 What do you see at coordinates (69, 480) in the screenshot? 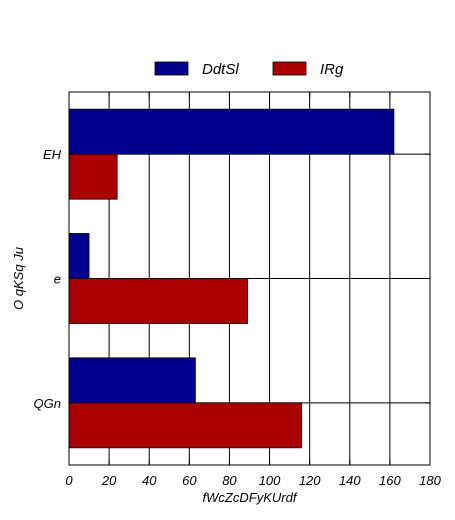
I see `x-tick-label: 0` at bounding box center [69, 480].